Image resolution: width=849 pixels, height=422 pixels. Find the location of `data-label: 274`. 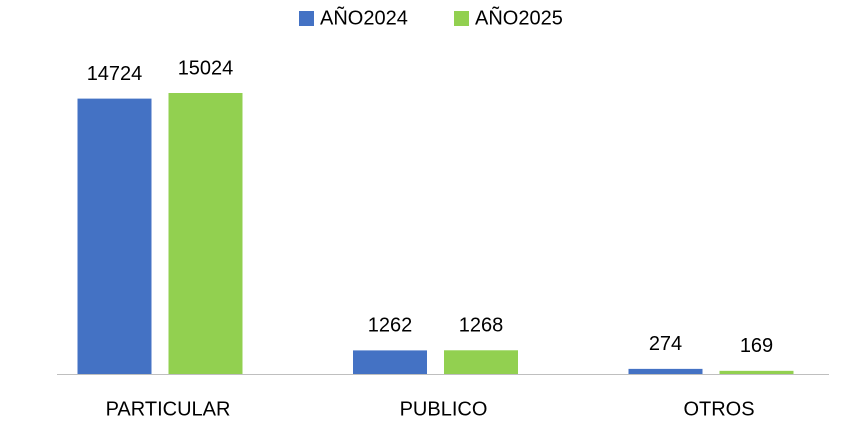

data-label: 274 is located at coordinates (665, 344).